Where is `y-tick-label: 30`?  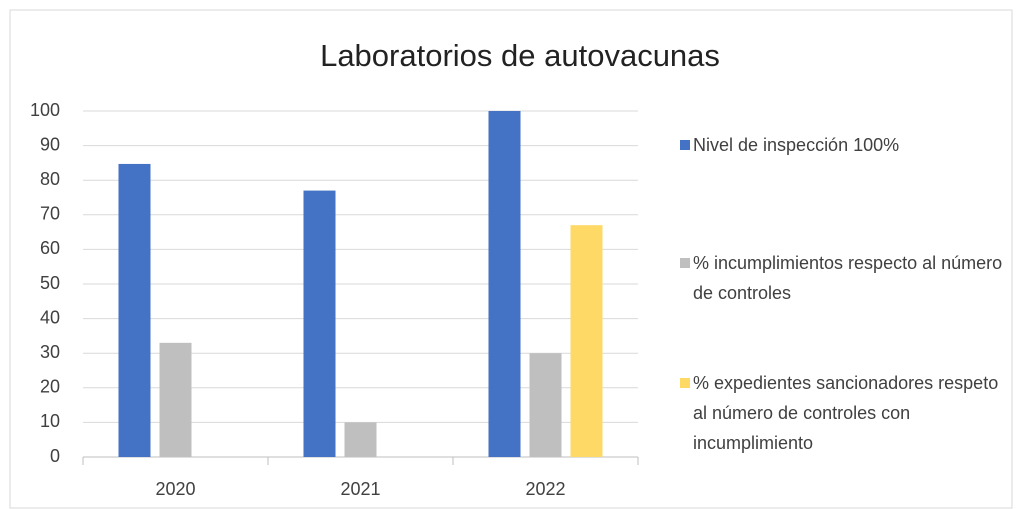 y-tick-label: 30 is located at coordinates (50, 352).